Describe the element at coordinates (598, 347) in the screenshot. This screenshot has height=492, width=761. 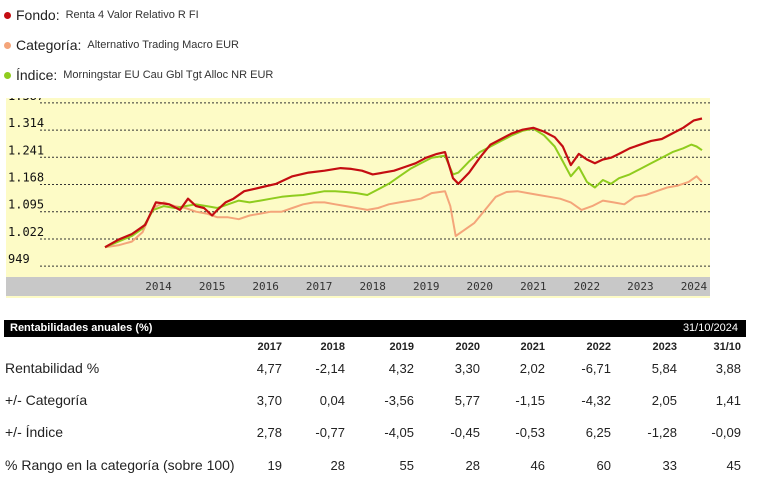
I see `year-header: 2022` at that location.